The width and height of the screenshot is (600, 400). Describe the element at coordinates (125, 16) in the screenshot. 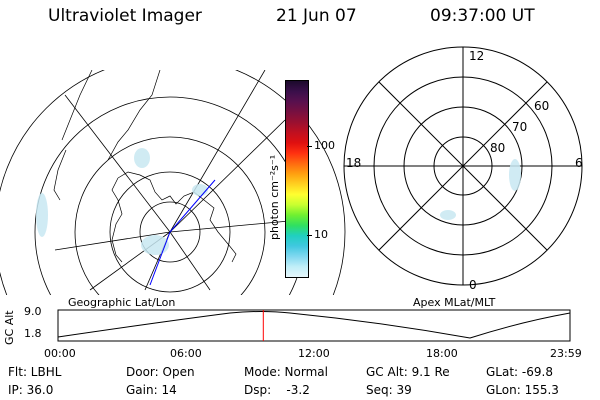

I see `instrument-title: Ultraviolet Imager` at that location.